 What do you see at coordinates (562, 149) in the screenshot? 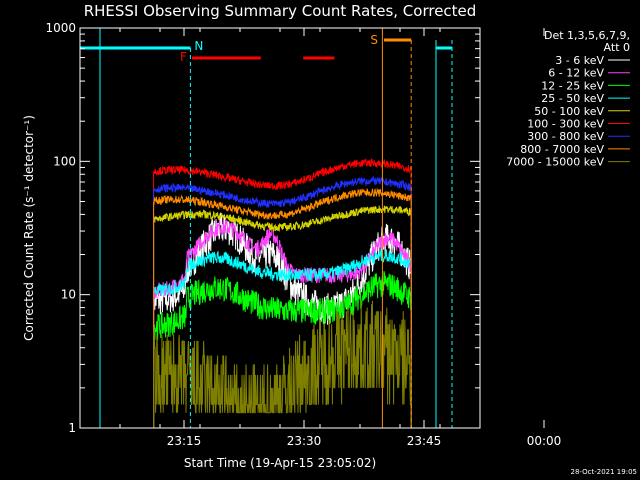
I see `legend-label: 800 - 7000 keV` at bounding box center [562, 149].